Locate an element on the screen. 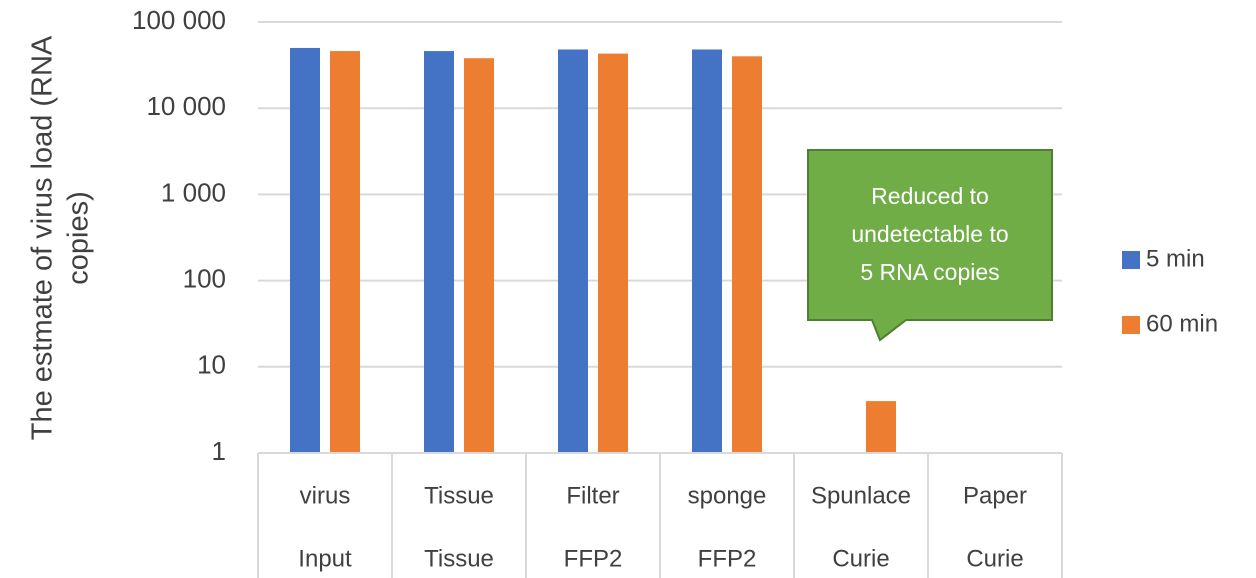 Image resolution: width=1256 pixels, height=578 pixels. x-tick-label: sponge is located at coordinates (727, 495).